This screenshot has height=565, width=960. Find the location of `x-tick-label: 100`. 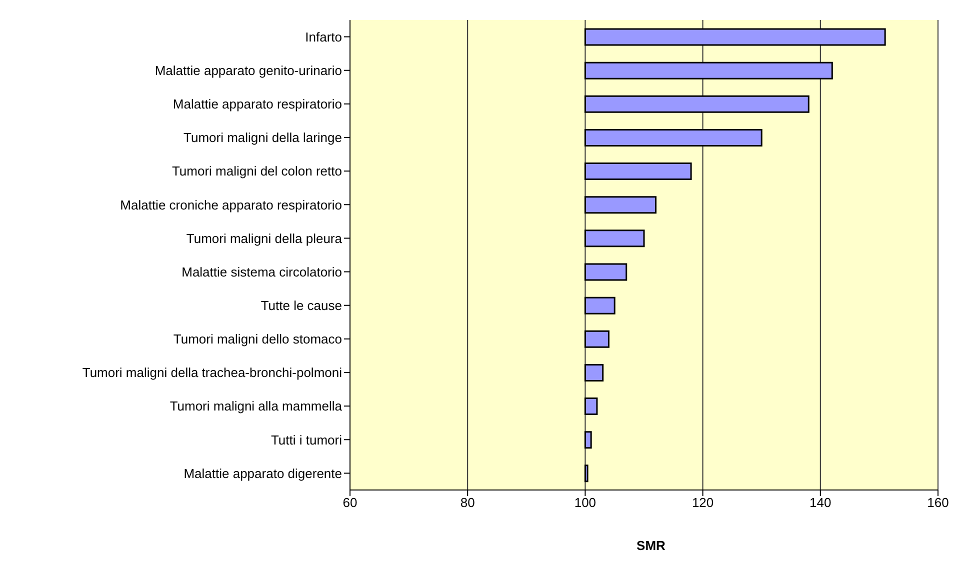

x-tick-label: 100 is located at coordinates (585, 502).